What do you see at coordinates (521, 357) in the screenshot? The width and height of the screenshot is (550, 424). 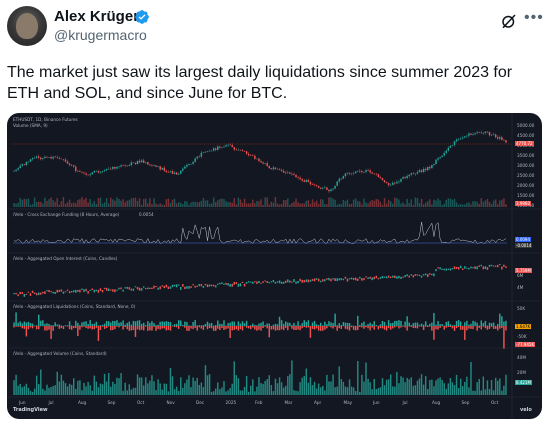 I see `vol-axis-40m: 40M` at bounding box center [521, 357].